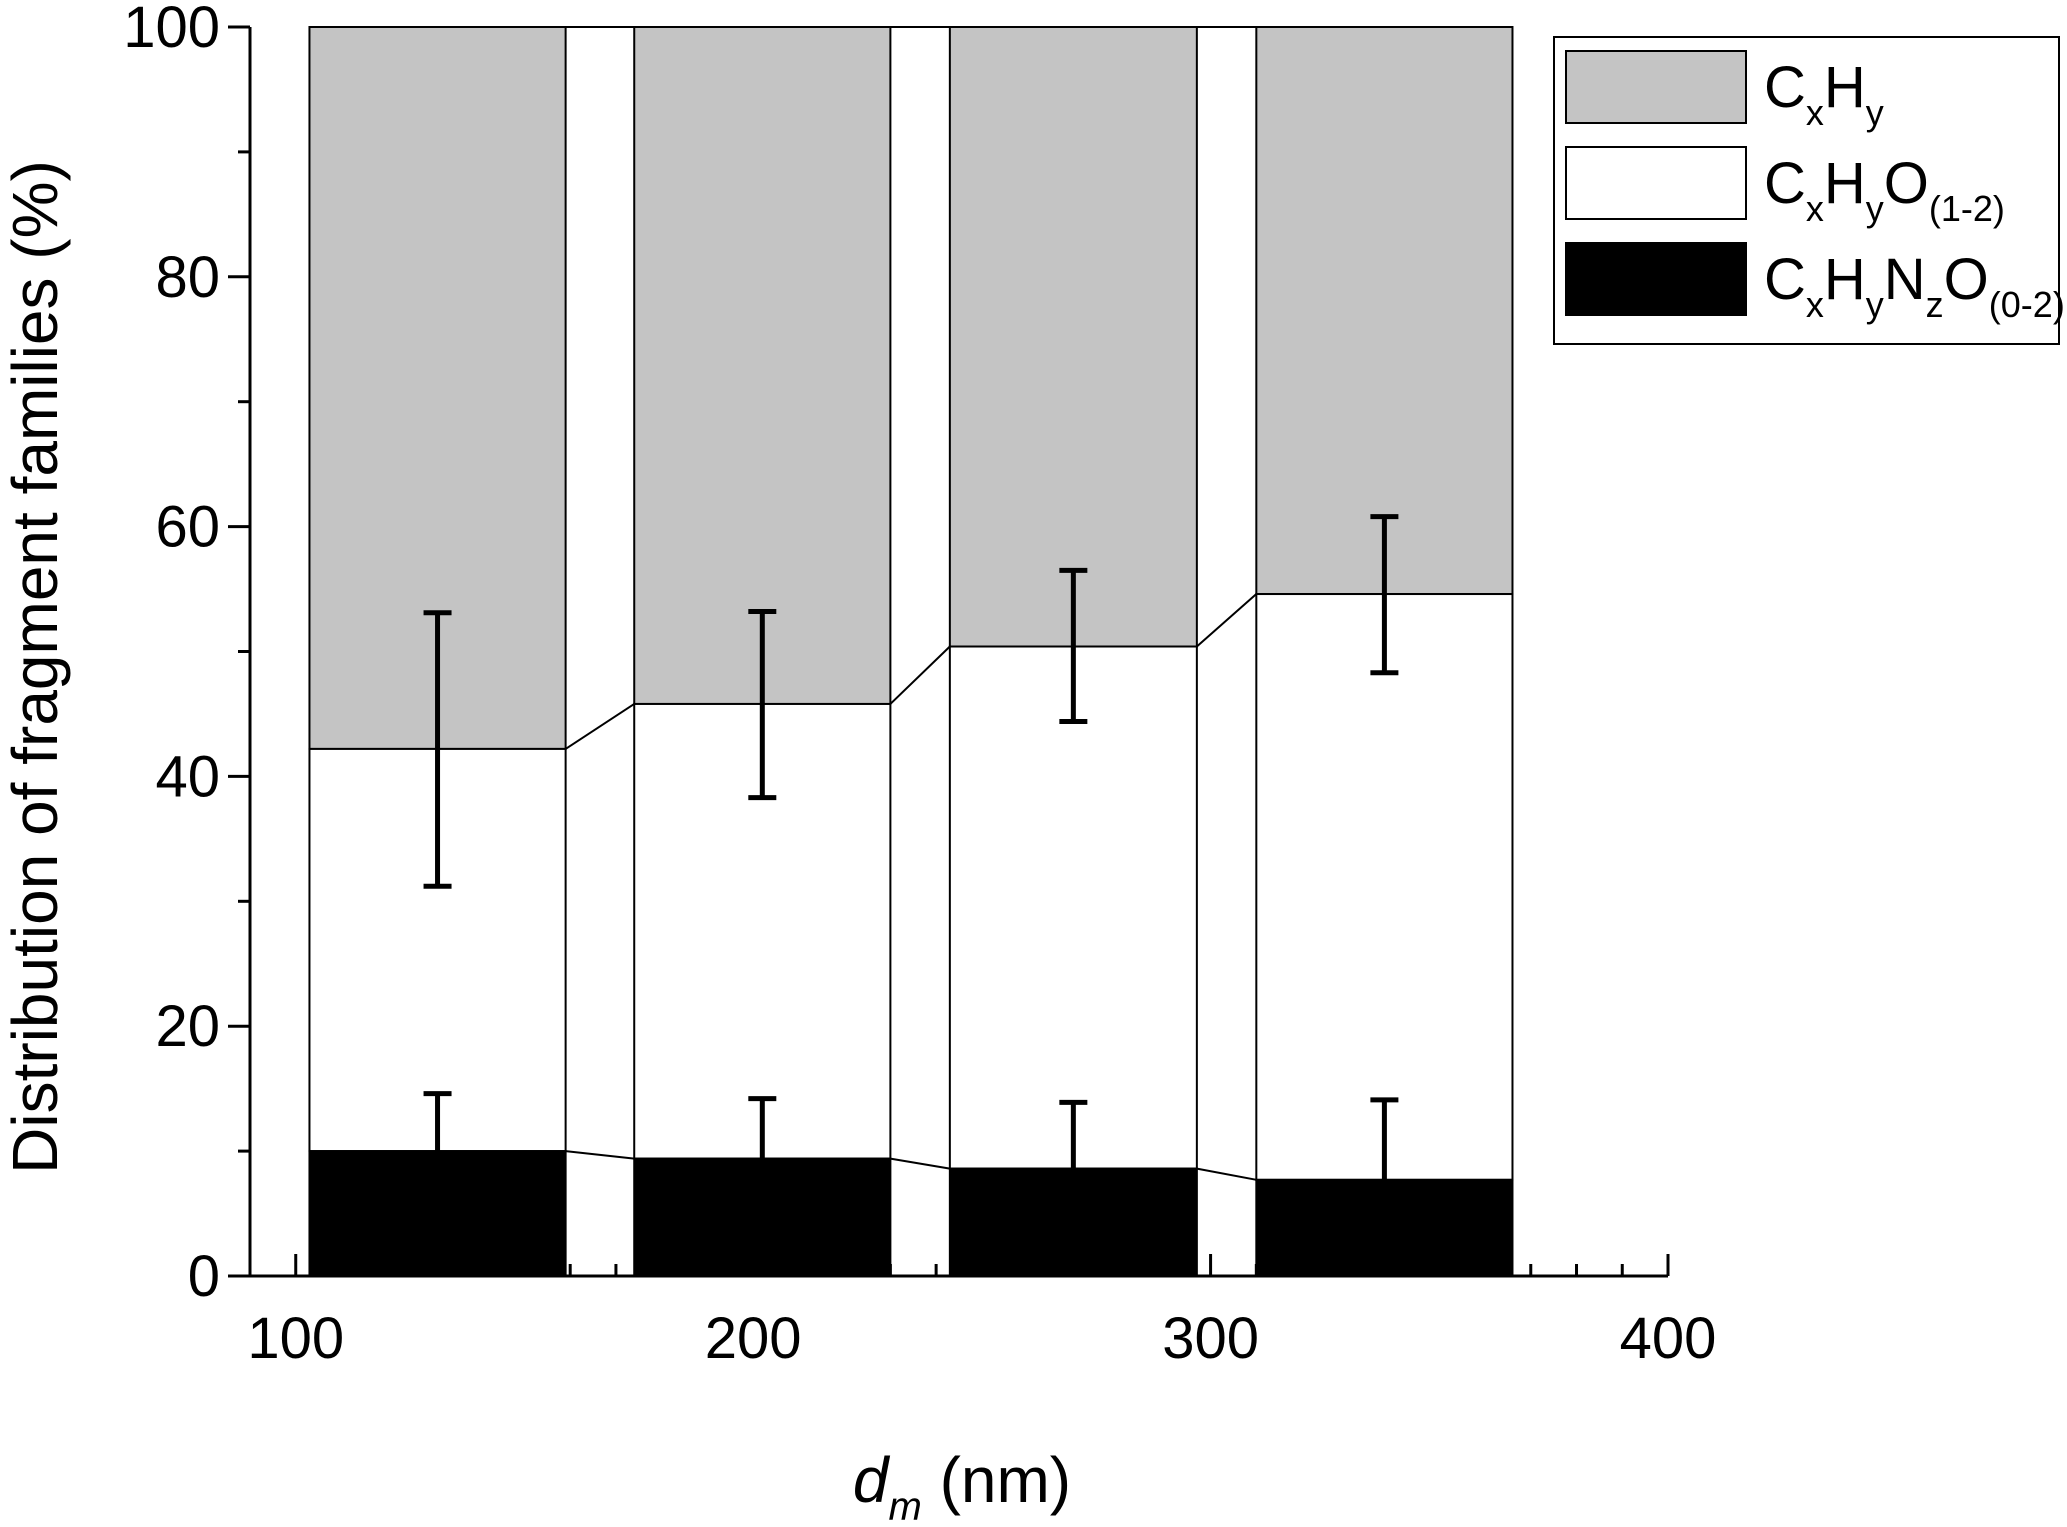  What do you see at coordinates (1210, 1338) in the screenshot?
I see `x-tick-label: 300` at bounding box center [1210, 1338].